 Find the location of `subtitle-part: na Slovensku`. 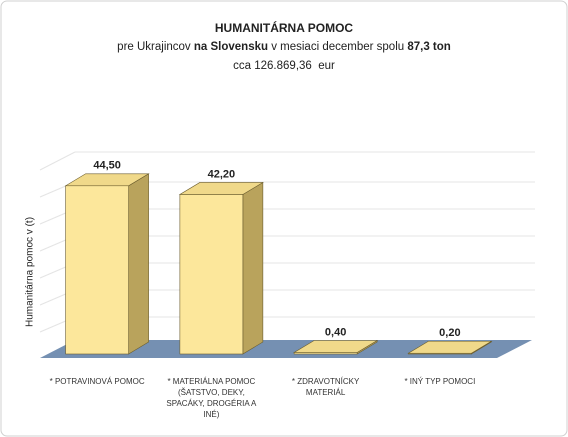

subtitle-part: na Slovensku is located at coordinates (231, 47).